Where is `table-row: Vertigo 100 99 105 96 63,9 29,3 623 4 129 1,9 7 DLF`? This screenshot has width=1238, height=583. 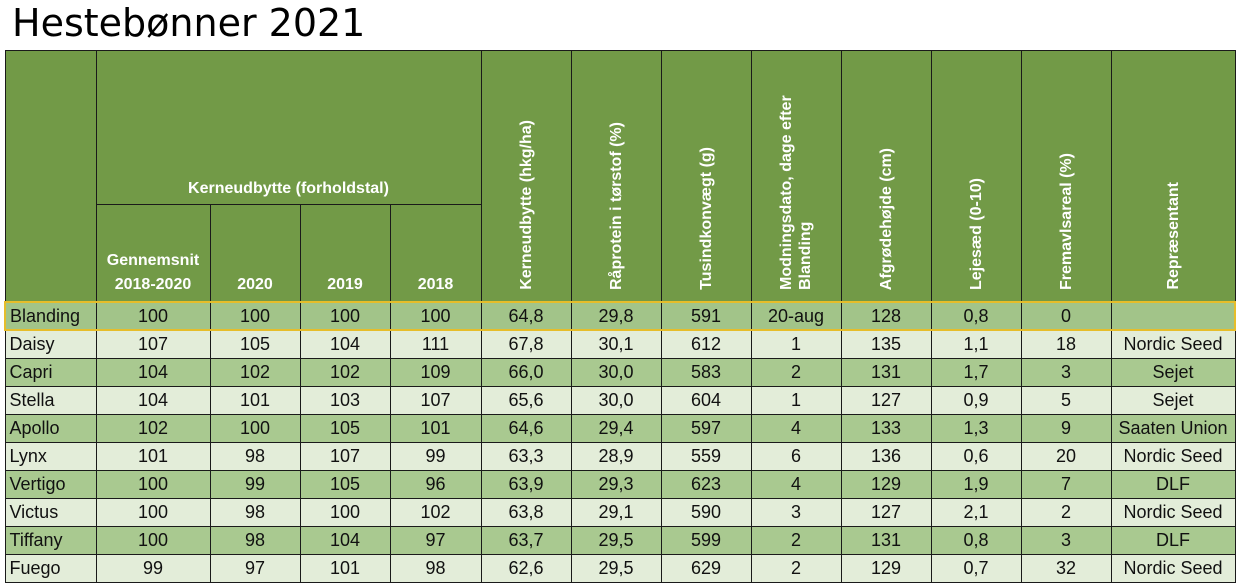 table-row: Vertigo 100 99 105 96 63,9 29,3 623 4 129 1,9 7 DLF is located at coordinates (620, 484).